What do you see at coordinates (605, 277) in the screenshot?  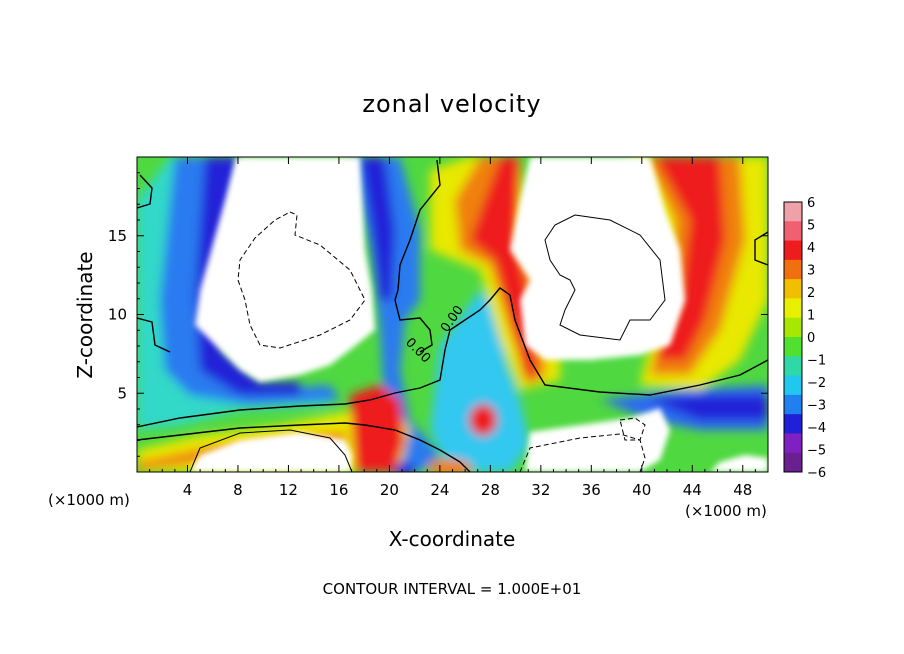 I see `contour-positive-right` at bounding box center [605, 277].